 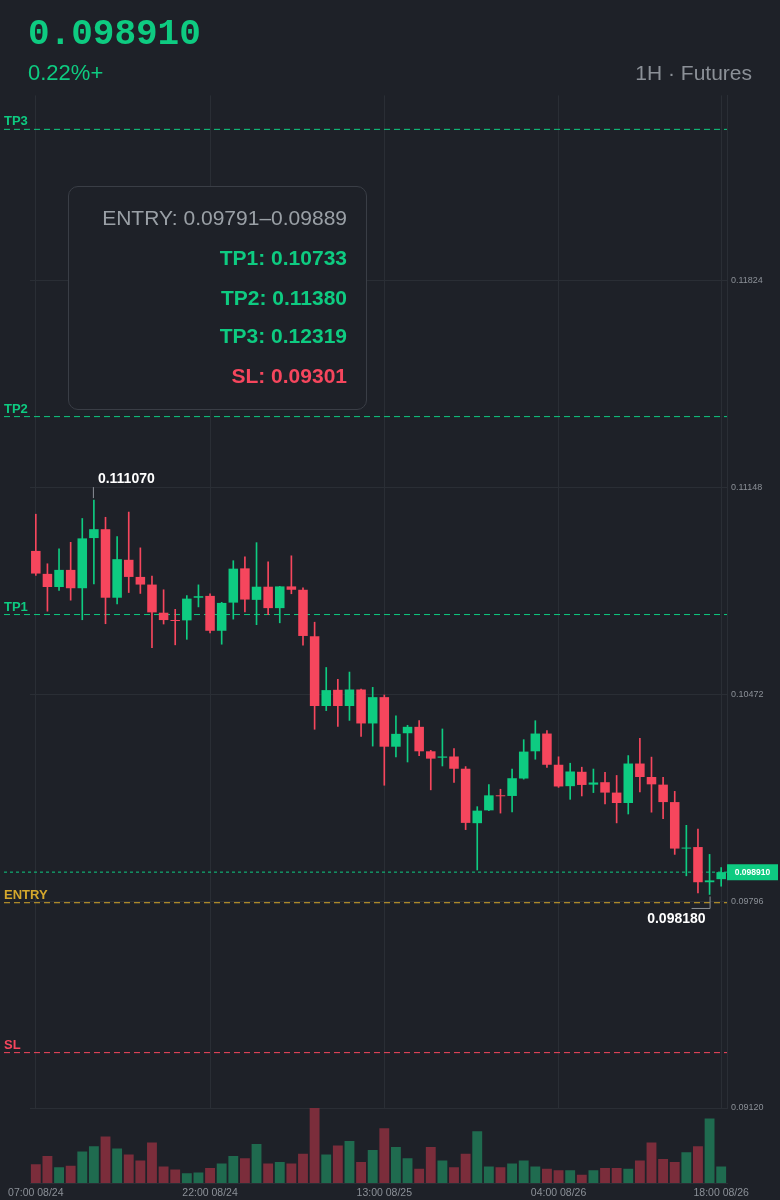 I want to click on x-tick-label: 22:00 08/24, so click(x=210, y=1192).